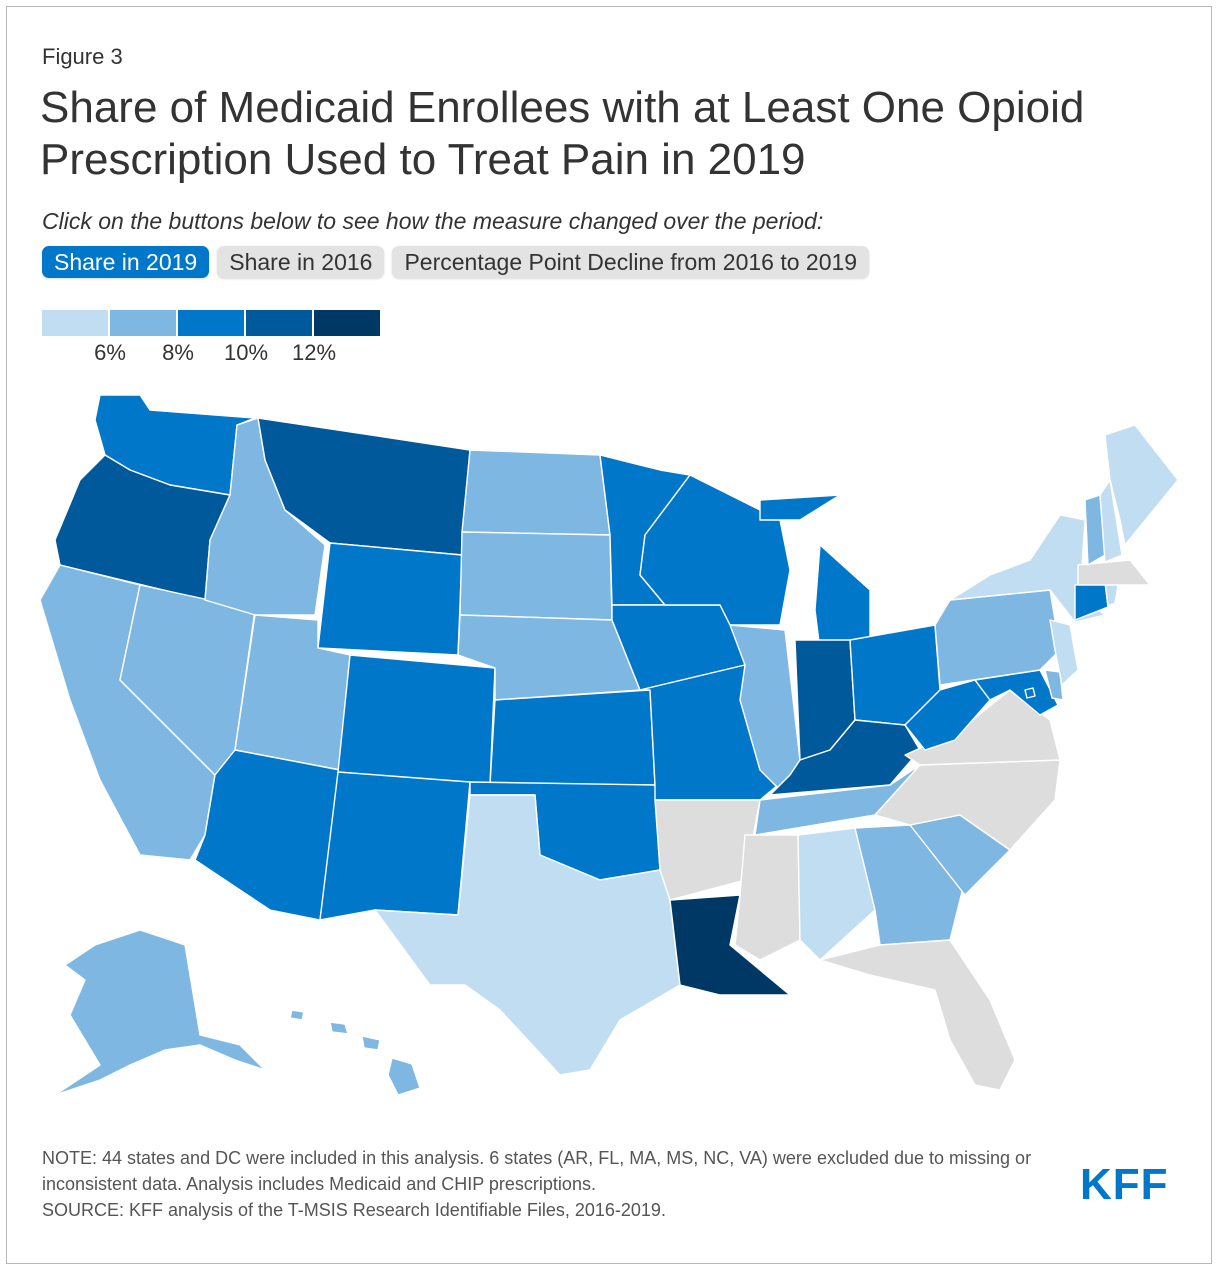 The image size is (1220, 1272). What do you see at coordinates (836, 894) in the screenshot?
I see `state-AL` at bounding box center [836, 894].